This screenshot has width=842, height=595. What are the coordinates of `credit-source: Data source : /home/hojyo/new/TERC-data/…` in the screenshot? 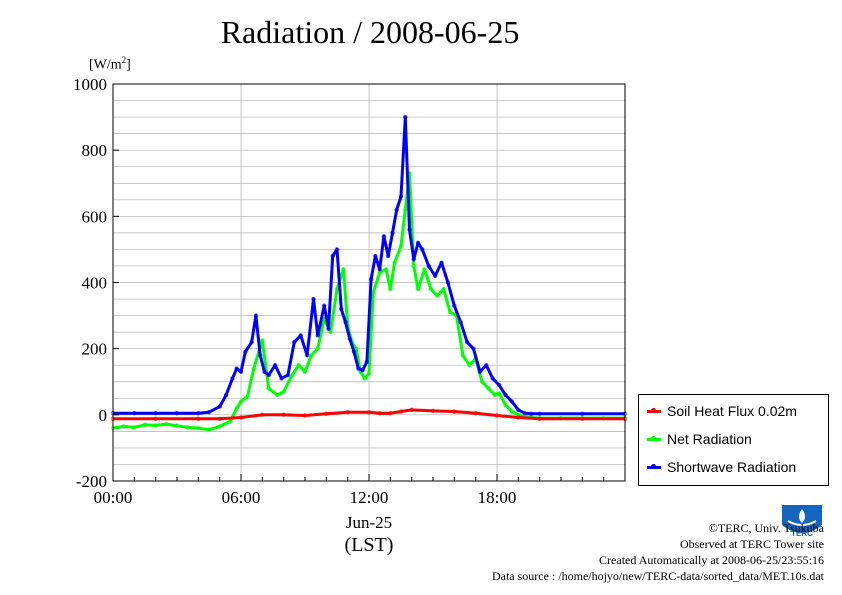 It's located at (657, 576).